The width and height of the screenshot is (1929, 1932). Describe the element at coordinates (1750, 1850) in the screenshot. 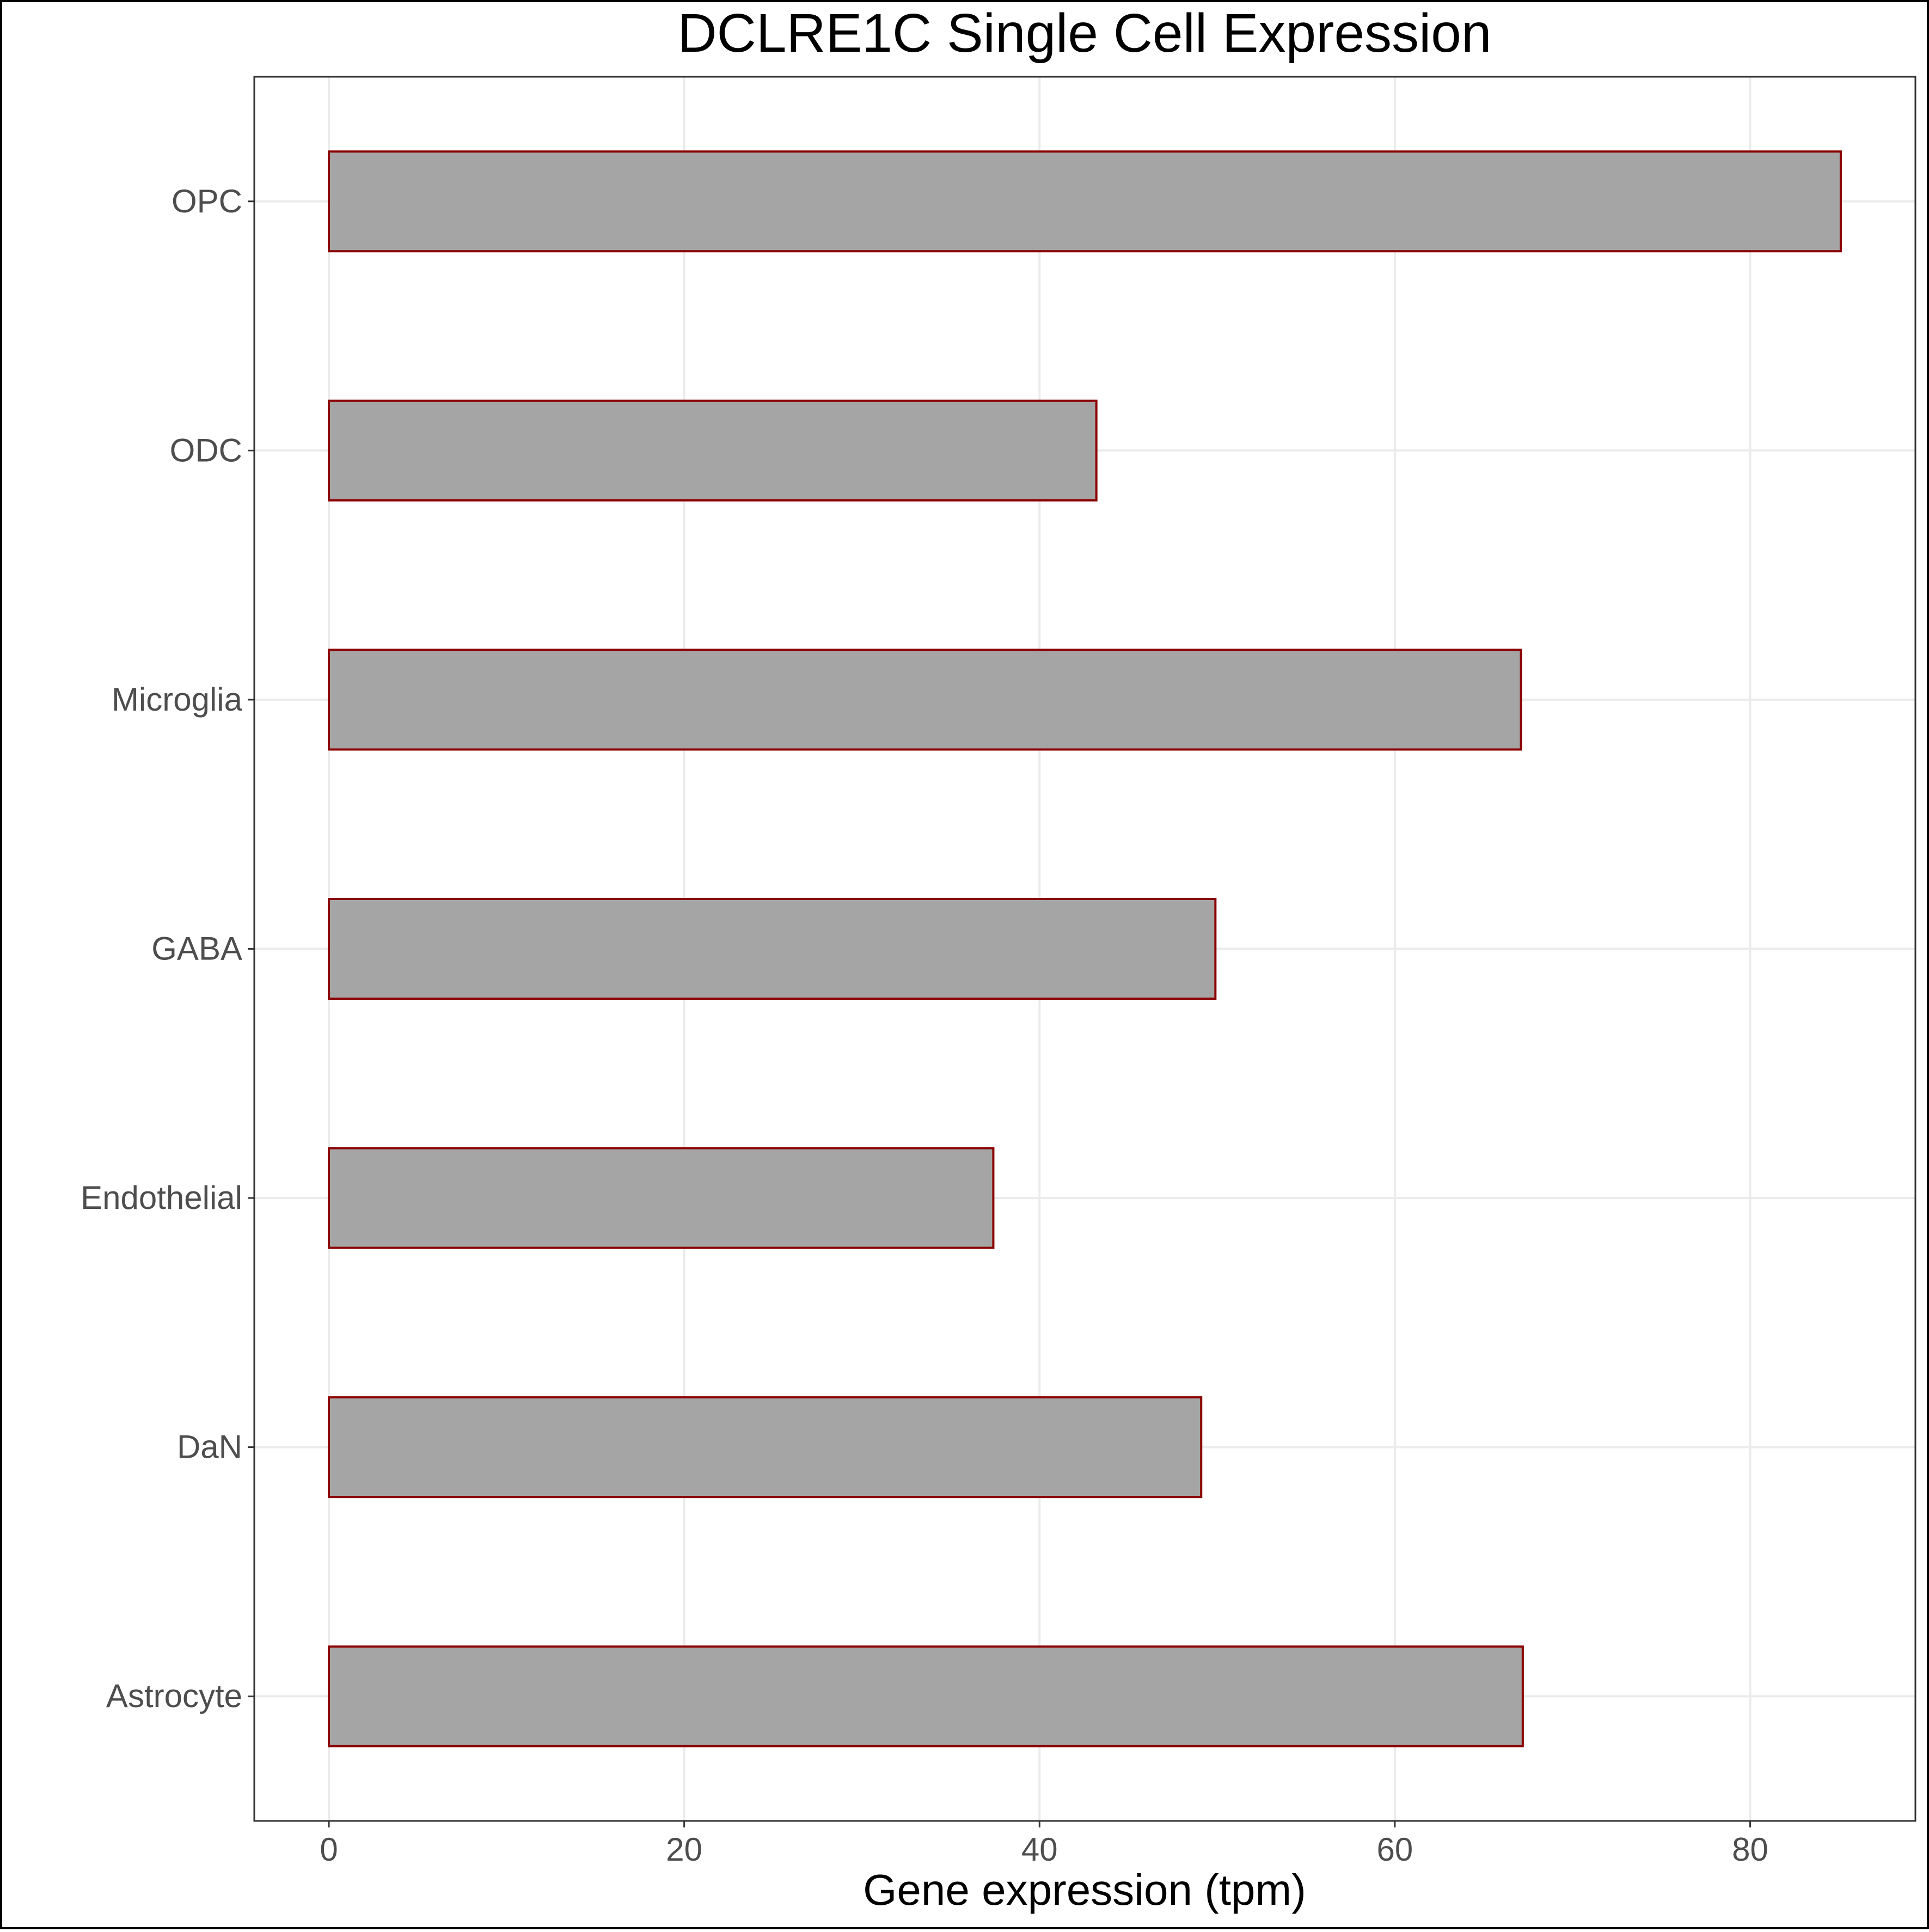

I see `x-tick-label: 80` at that location.